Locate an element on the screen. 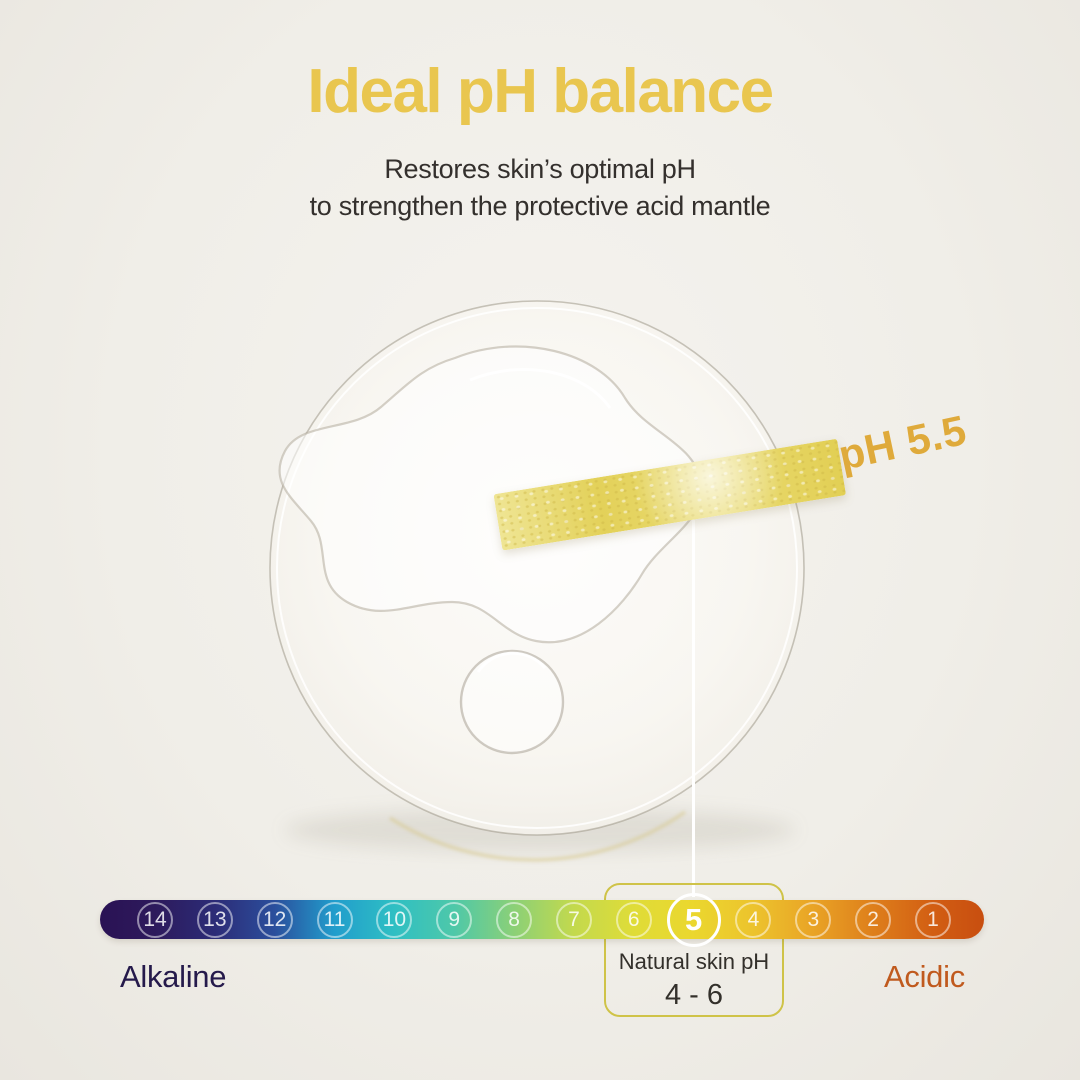  ph-scale-number: 12 is located at coordinates (274, 919).